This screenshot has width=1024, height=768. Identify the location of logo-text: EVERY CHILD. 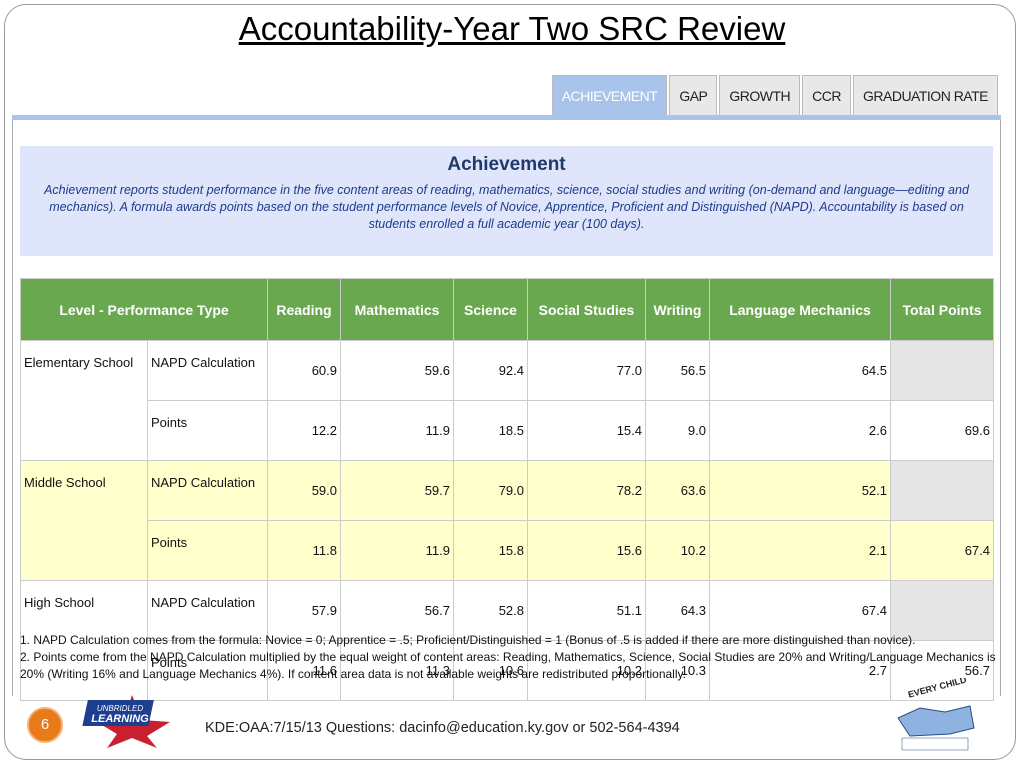
(937, 689).